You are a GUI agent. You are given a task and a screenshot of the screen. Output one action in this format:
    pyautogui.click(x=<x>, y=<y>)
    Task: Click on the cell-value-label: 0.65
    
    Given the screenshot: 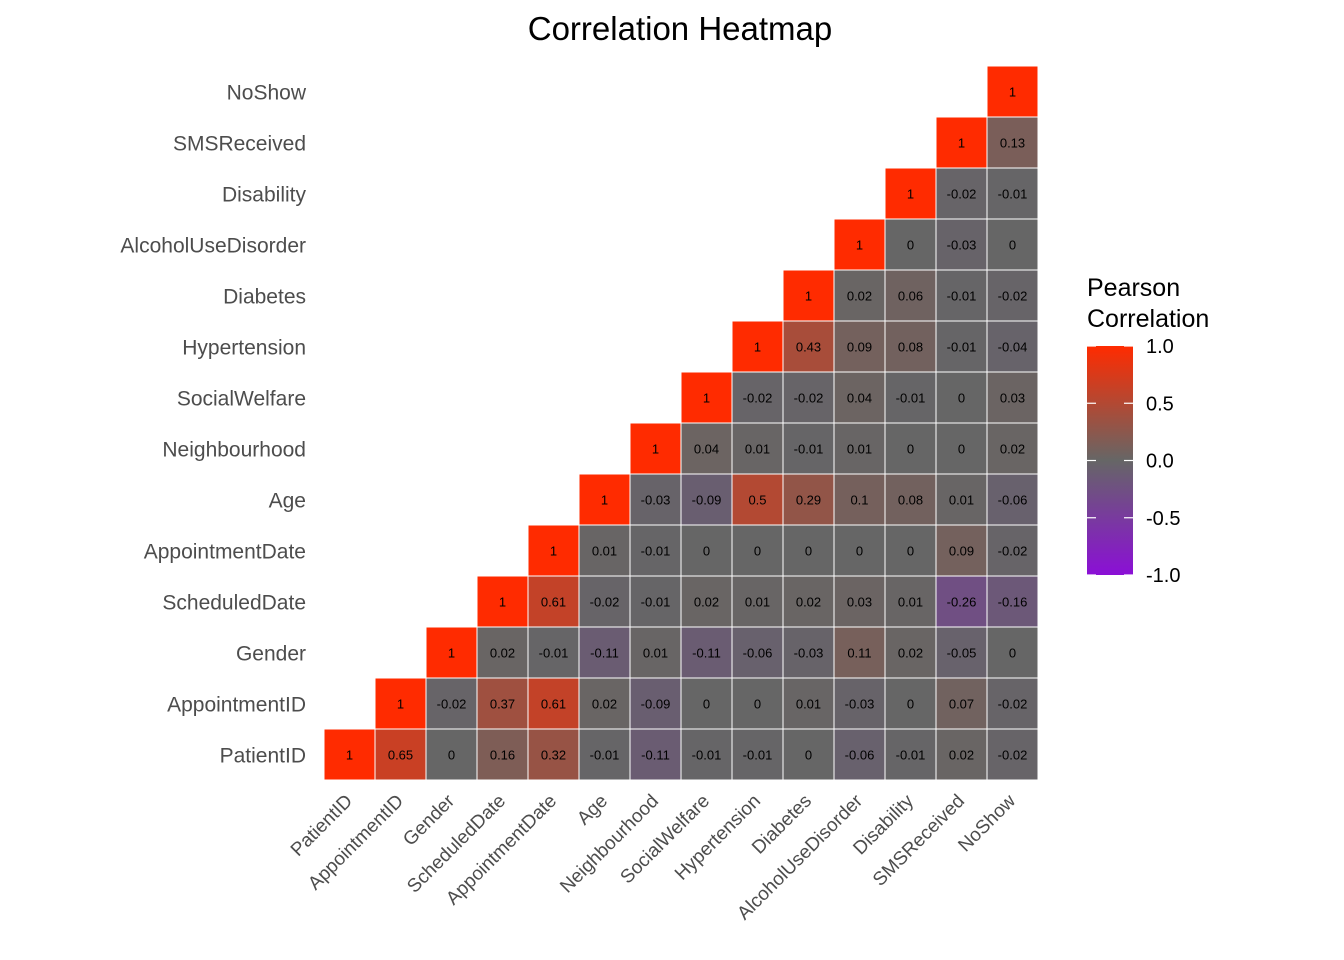 What is the action you would take?
    pyautogui.click(x=400, y=755)
    